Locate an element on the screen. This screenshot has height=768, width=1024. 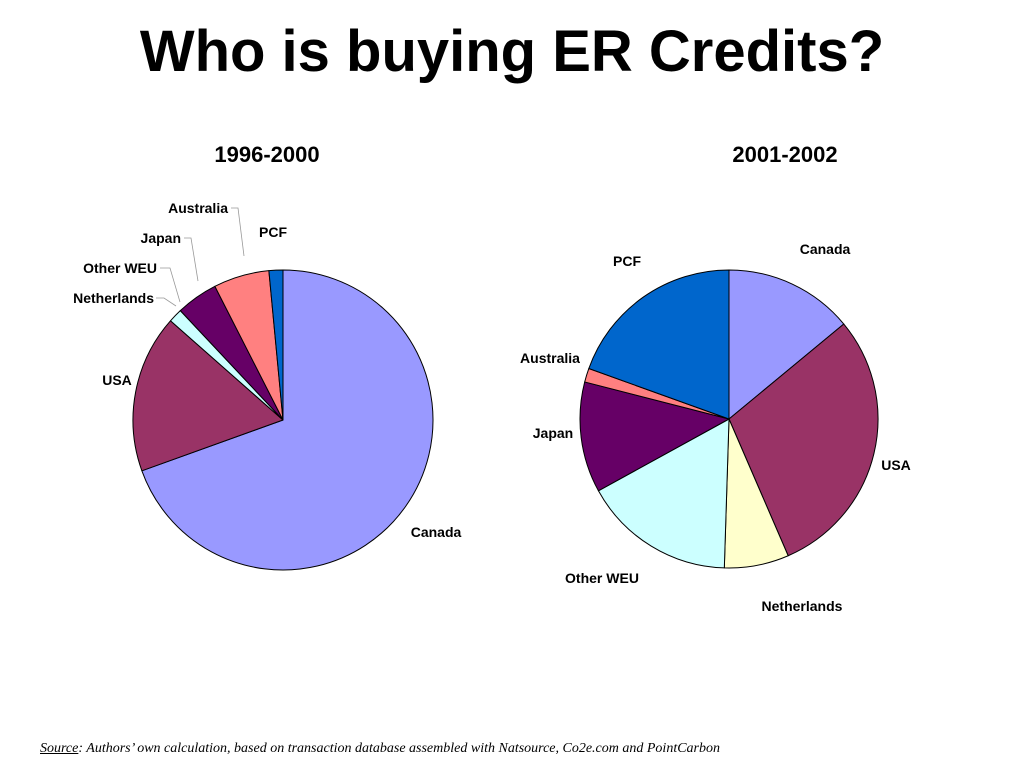
slide-title: Who is buying ER Credits? is located at coordinates (512, 51).